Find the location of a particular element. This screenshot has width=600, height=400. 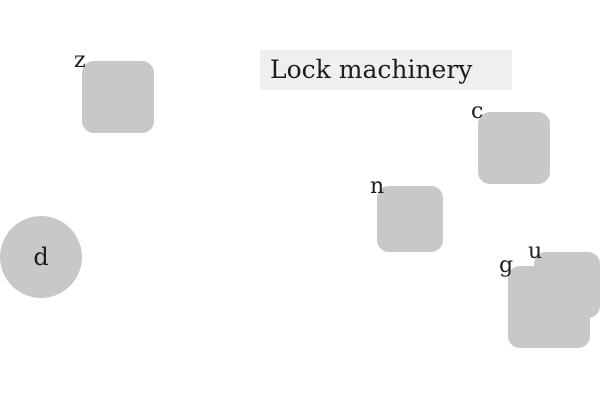

disc-d: d is located at coordinates (41, 257).